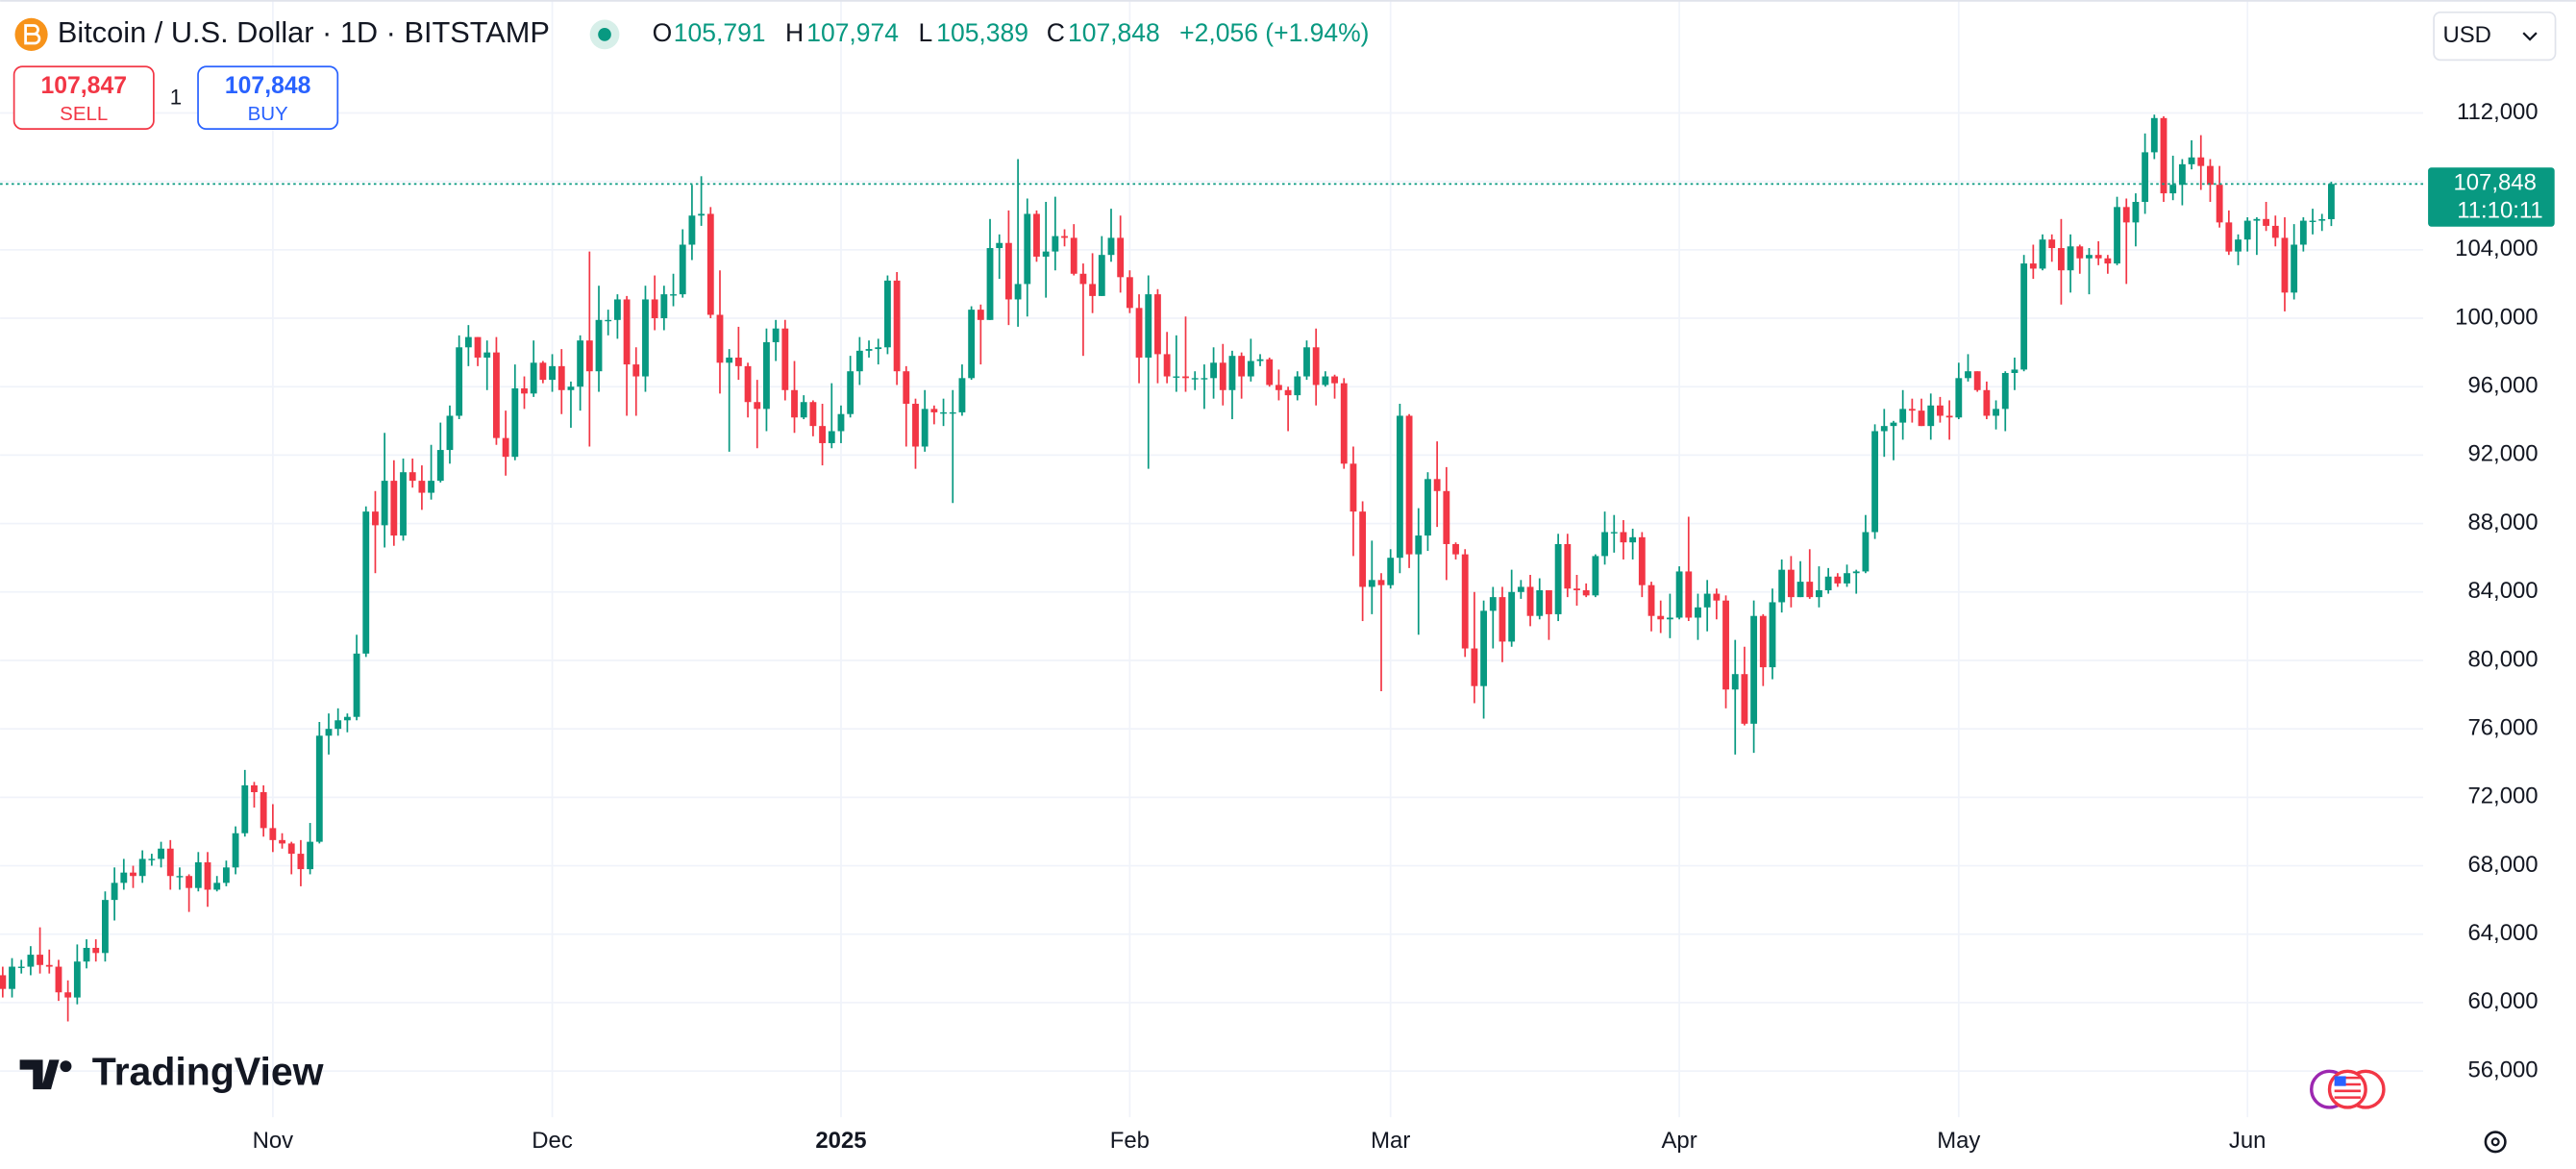 This screenshot has width=2576, height=1169. I want to click on y-tick-label: 84,000, so click(2502, 591).